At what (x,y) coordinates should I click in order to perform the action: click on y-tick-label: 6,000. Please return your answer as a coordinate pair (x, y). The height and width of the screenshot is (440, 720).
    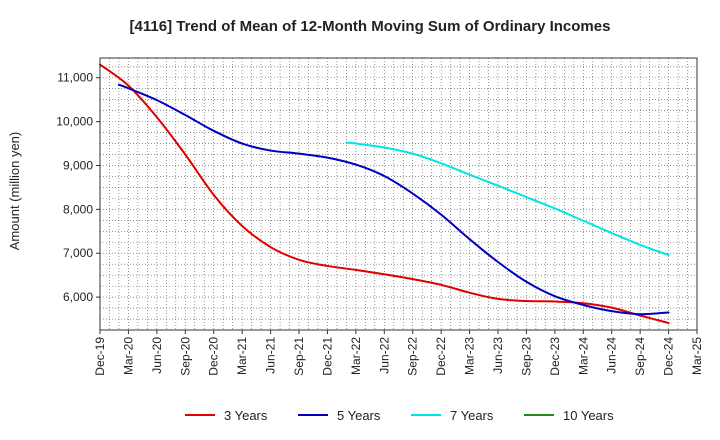
    Looking at the image, I should click on (78, 297).